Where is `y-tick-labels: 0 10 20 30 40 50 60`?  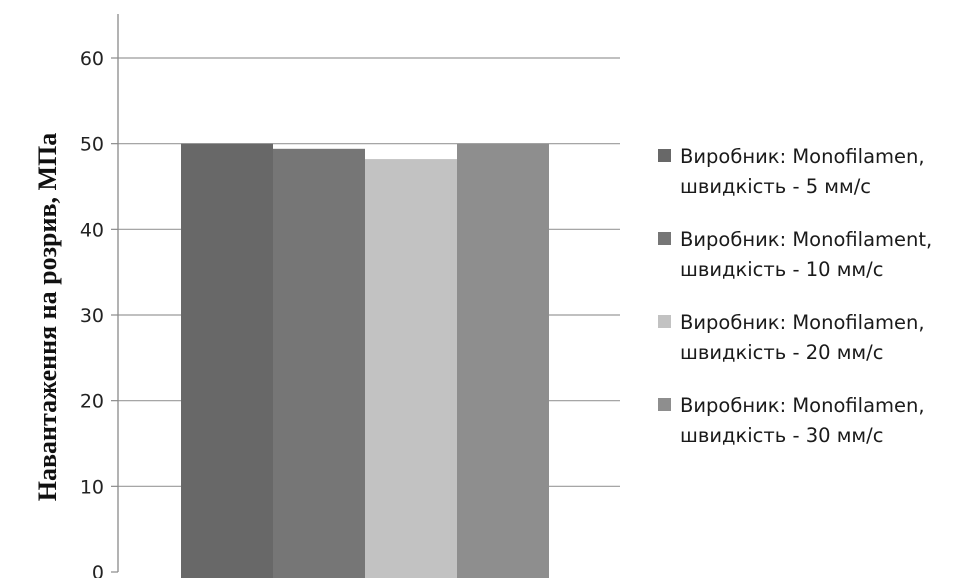 y-tick-labels: 0 10 20 30 40 50 60 is located at coordinates (99, 313).